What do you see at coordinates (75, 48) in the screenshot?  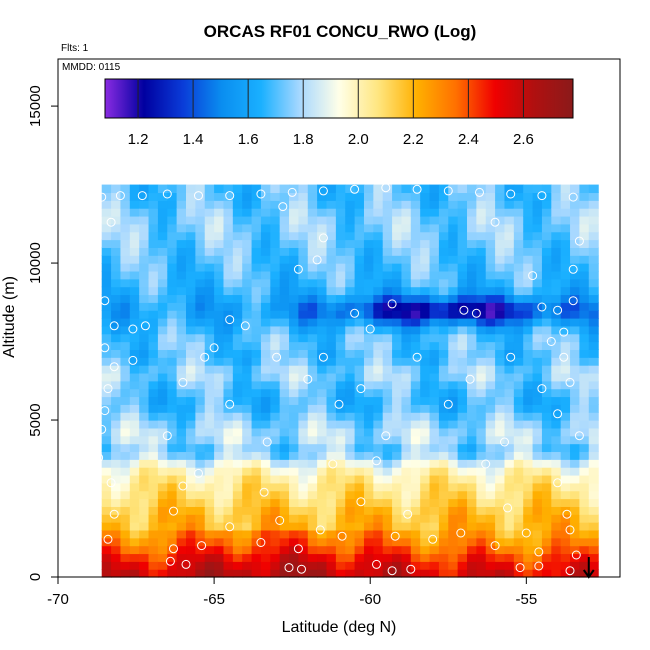 I see `flights-note: Flts: 1` at bounding box center [75, 48].